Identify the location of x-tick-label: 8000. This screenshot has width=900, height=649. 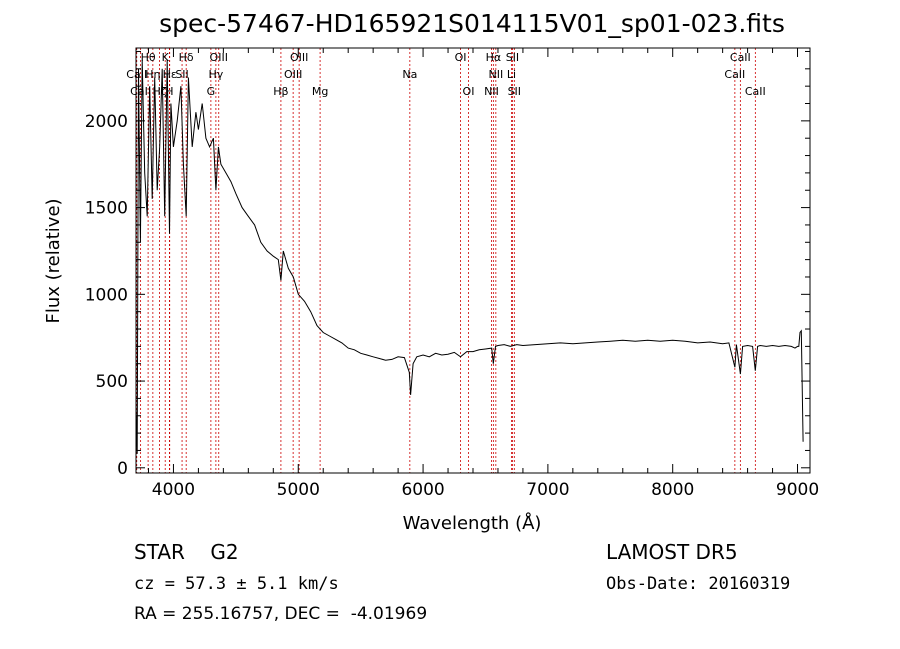
(672, 490).